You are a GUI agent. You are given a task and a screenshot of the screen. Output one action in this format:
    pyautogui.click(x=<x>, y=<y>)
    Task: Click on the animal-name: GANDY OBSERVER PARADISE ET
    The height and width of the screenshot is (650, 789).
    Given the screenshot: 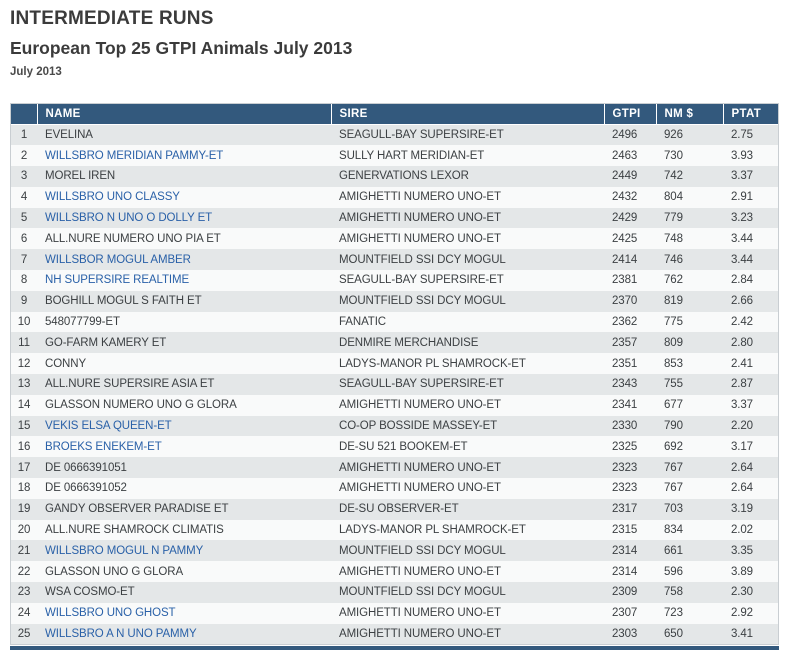 What is the action you would take?
    pyautogui.click(x=137, y=509)
    